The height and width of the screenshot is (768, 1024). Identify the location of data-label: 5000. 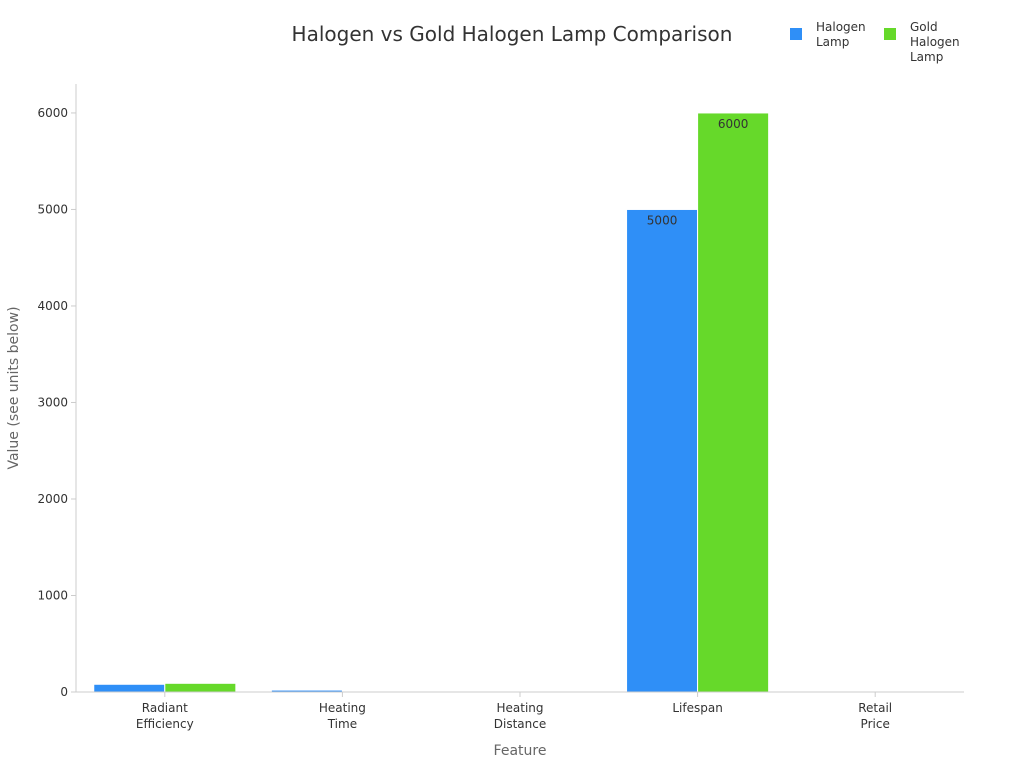
(662, 220).